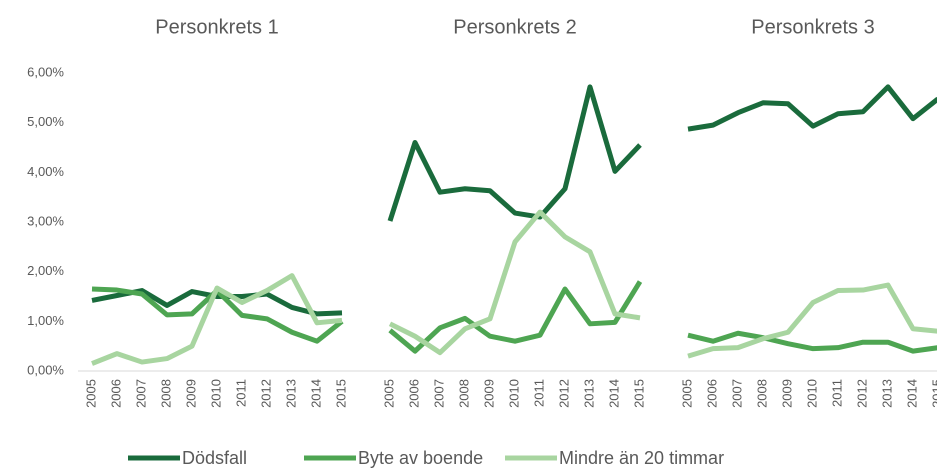 This screenshot has width=937, height=470. I want to click on legend-label: Mindre än 20 timmar, so click(641, 458).